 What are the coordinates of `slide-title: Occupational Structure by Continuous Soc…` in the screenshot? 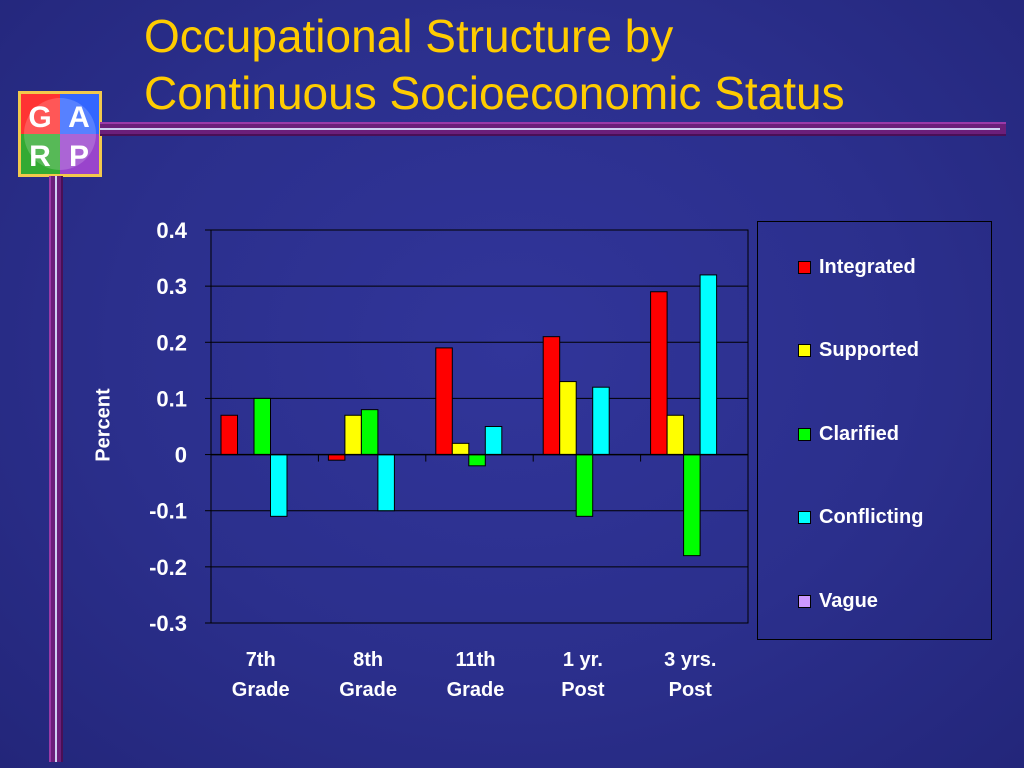 It's located at (574, 65).